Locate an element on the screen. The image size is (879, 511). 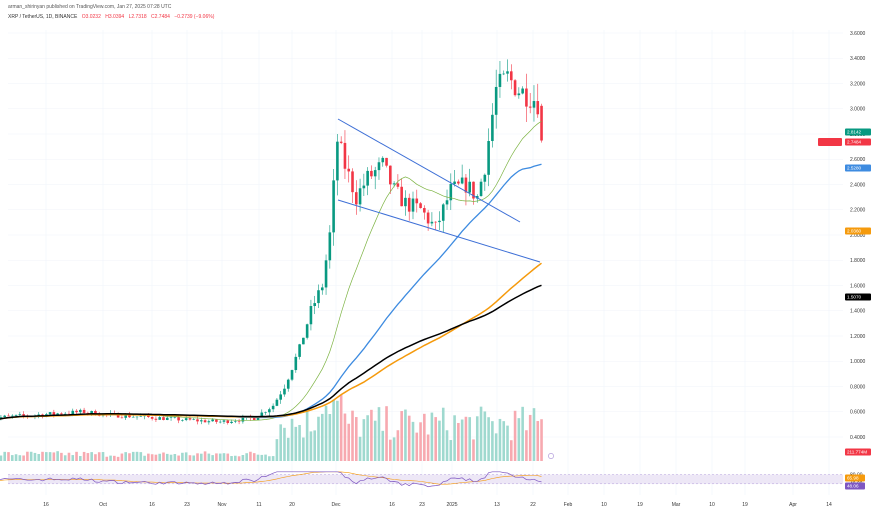
symbol-label: XRP / TetherUS, 1D, BINANCE is located at coordinates (43, 17).